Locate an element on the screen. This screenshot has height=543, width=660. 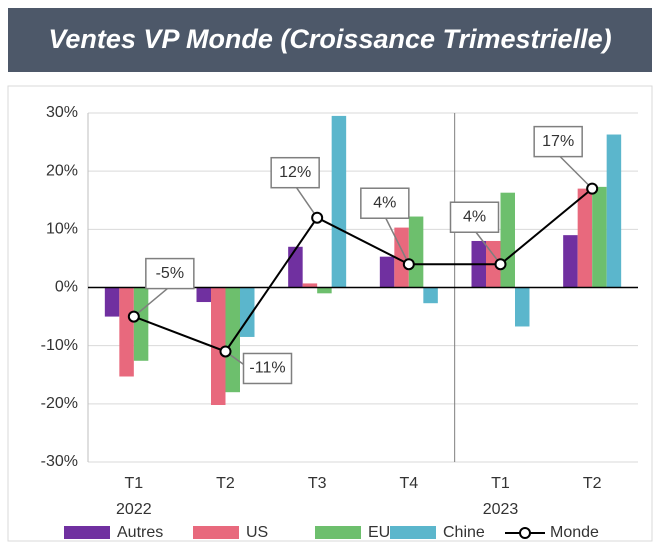
x-tick-label: T3 is located at coordinates (317, 483).